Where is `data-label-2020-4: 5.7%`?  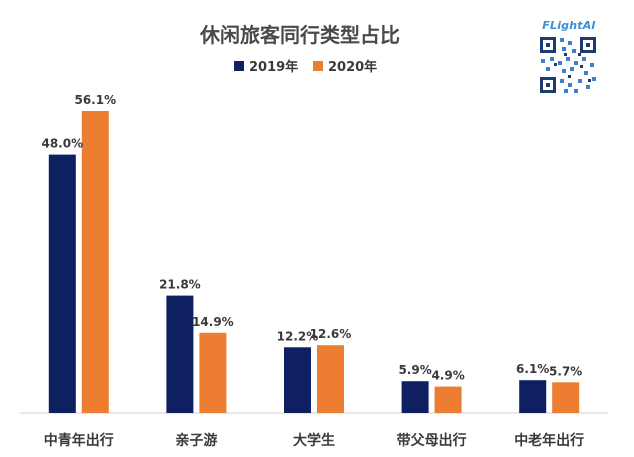
data-label-2020-4: 5.7% is located at coordinates (565, 371).